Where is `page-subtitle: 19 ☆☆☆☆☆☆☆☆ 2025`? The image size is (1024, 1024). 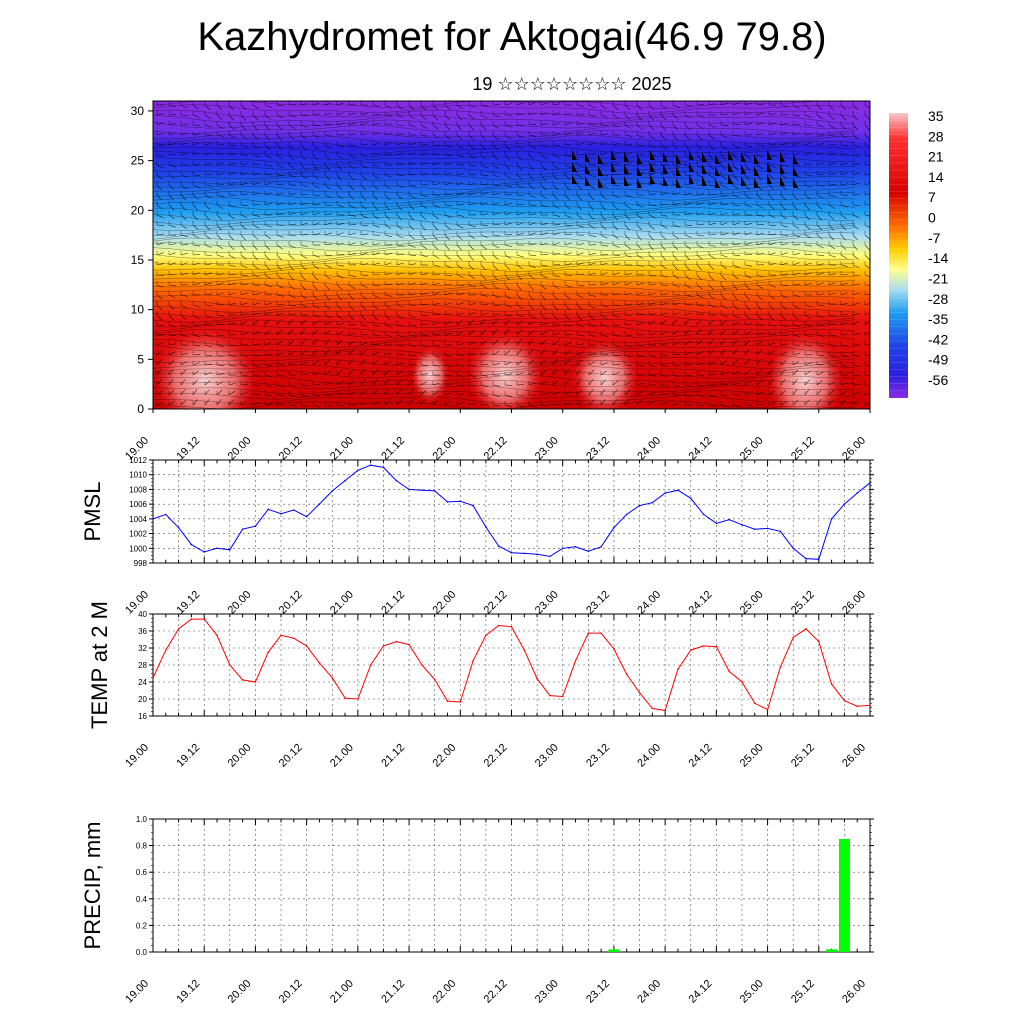 page-subtitle: 19 ☆☆☆☆☆☆☆☆ 2025 is located at coordinates (572, 84).